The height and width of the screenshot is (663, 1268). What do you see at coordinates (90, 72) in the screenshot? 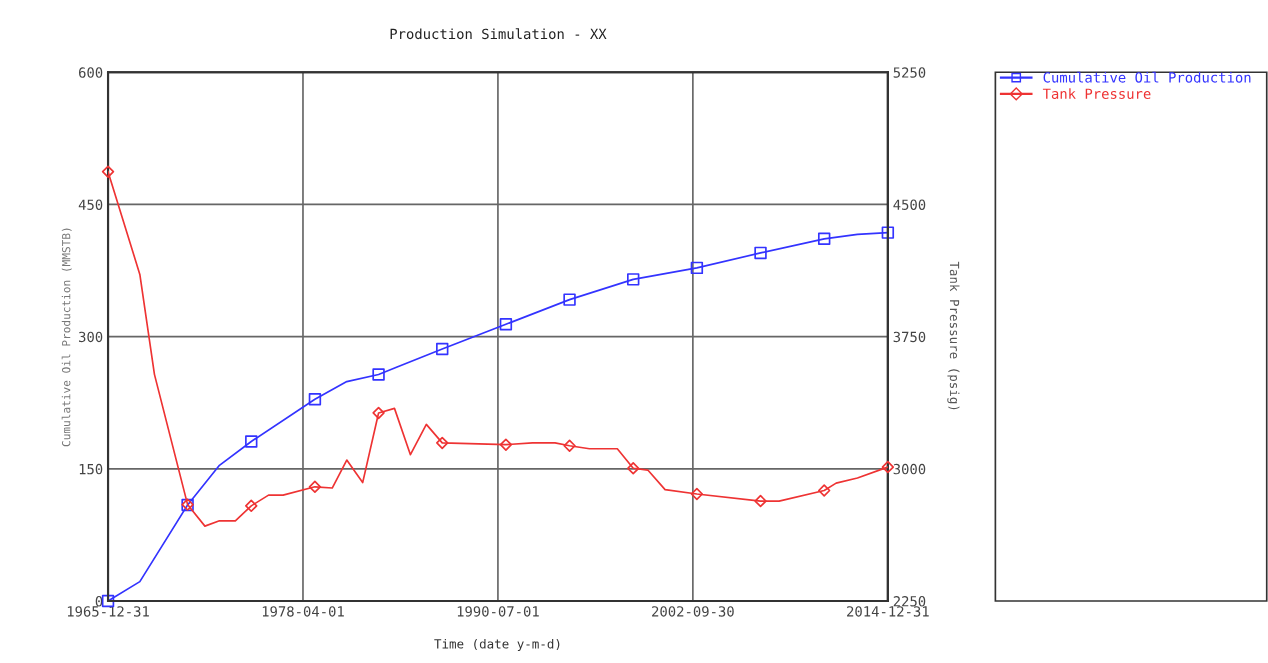
I see `y-tick-label: 600` at bounding box center [90, 72].